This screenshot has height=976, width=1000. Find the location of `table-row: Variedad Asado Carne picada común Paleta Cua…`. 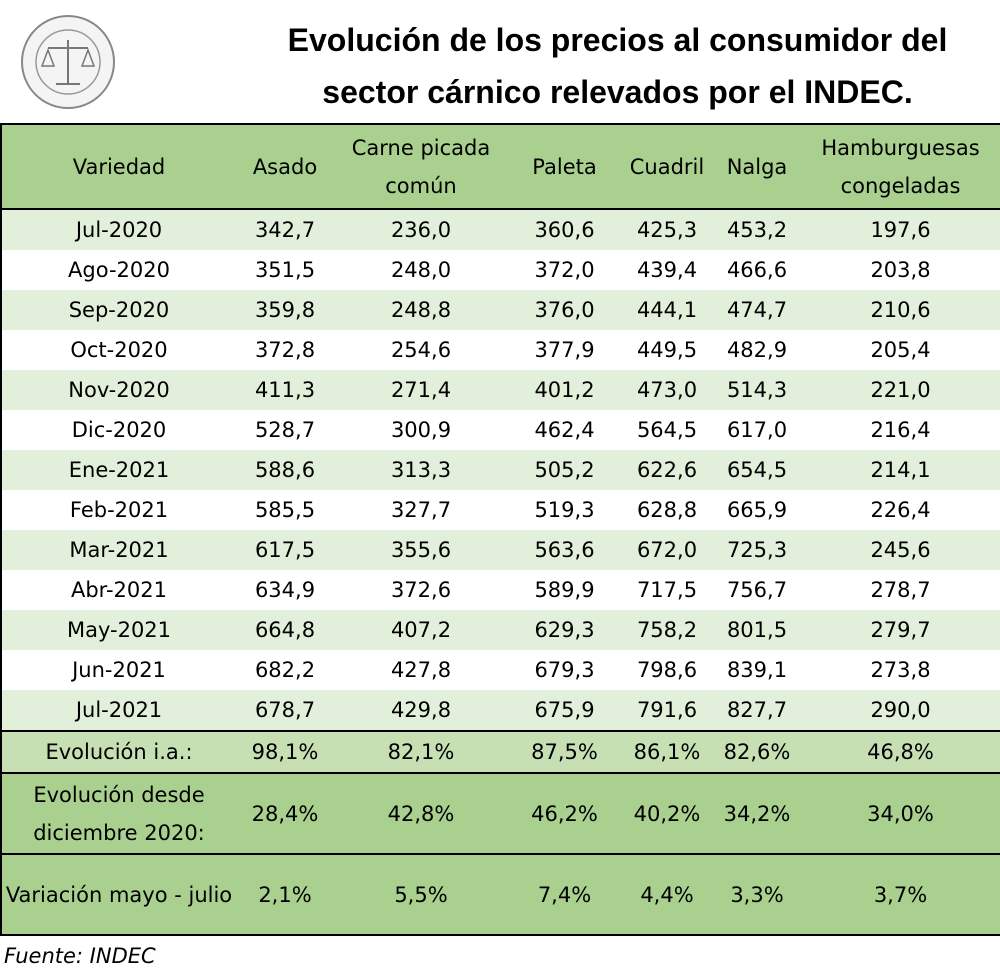

table-row: Variedad Asado Carne picada común Paleta Cua… is located at coordinates (500, 167).